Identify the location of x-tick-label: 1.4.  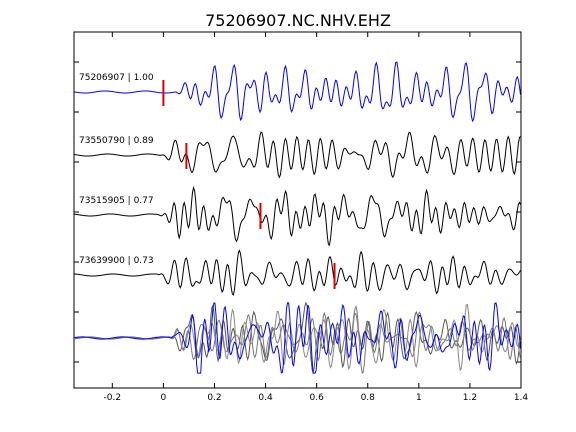
(521, 398).